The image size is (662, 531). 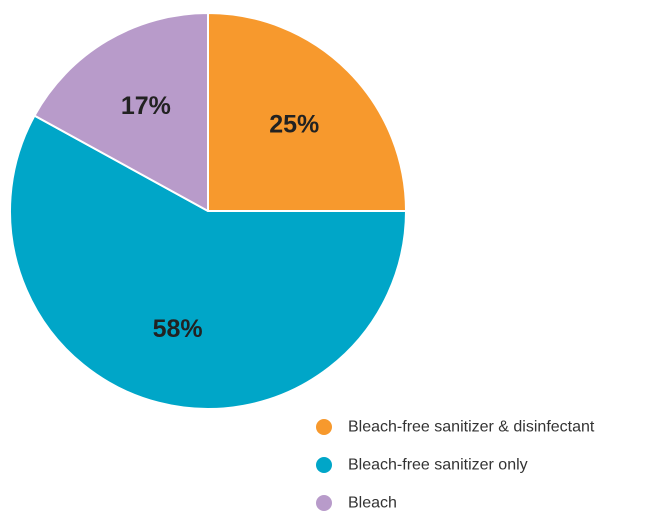 I want to click on legend-label-bleach-free-sanitizer-and-disinfectant: Bleach-free sanitizer & disinfectant, so click(x=471, y=427).